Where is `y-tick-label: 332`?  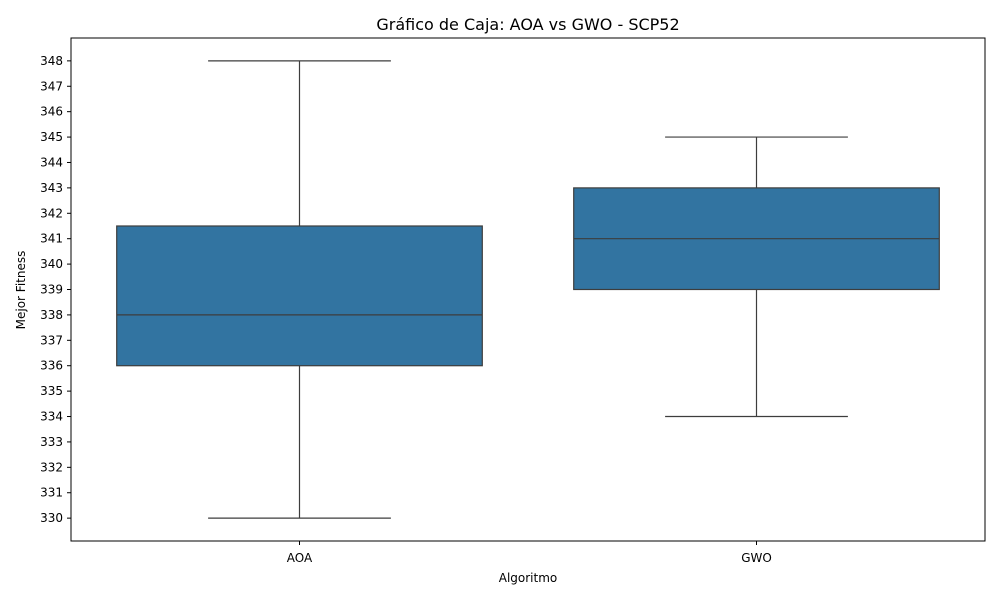 y-tick-label: 332 is located at coordinates (51, 467).